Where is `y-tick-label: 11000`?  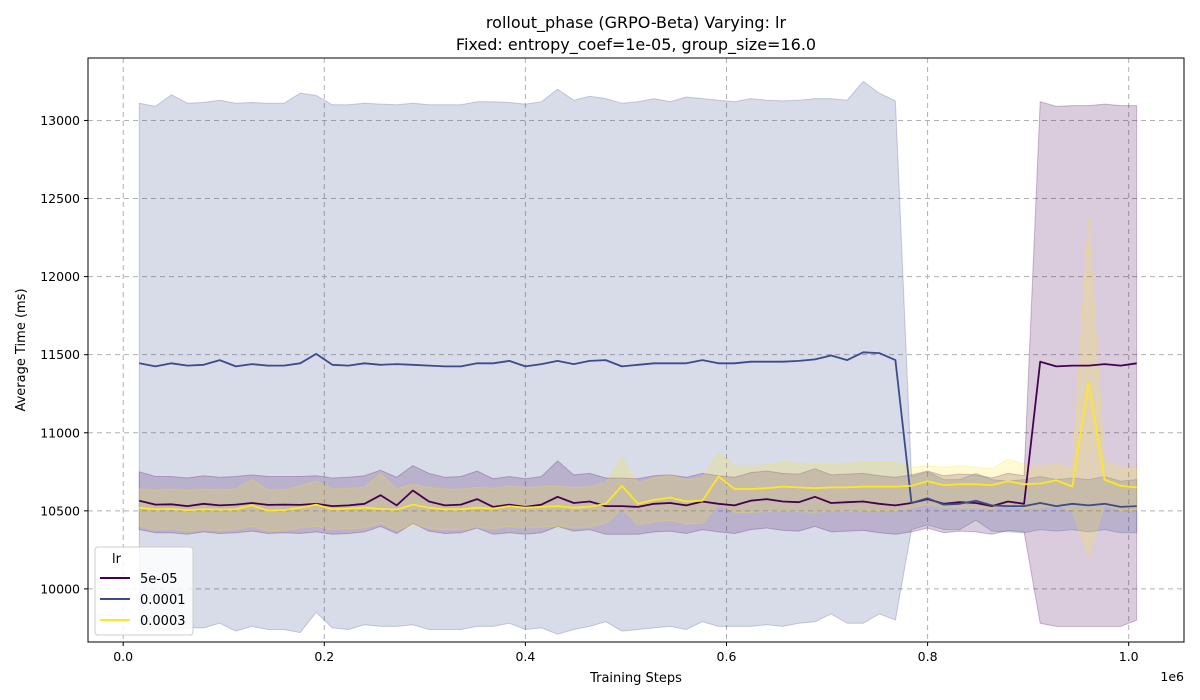 y-tick-label: 11000 is located at coordinates (60, 432).